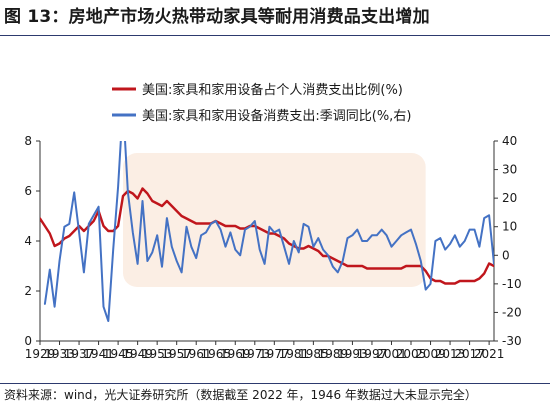  Describe the element at coordinates (512, 312) in the screenshot. I see `y-right-tick-label: -20` at that location.